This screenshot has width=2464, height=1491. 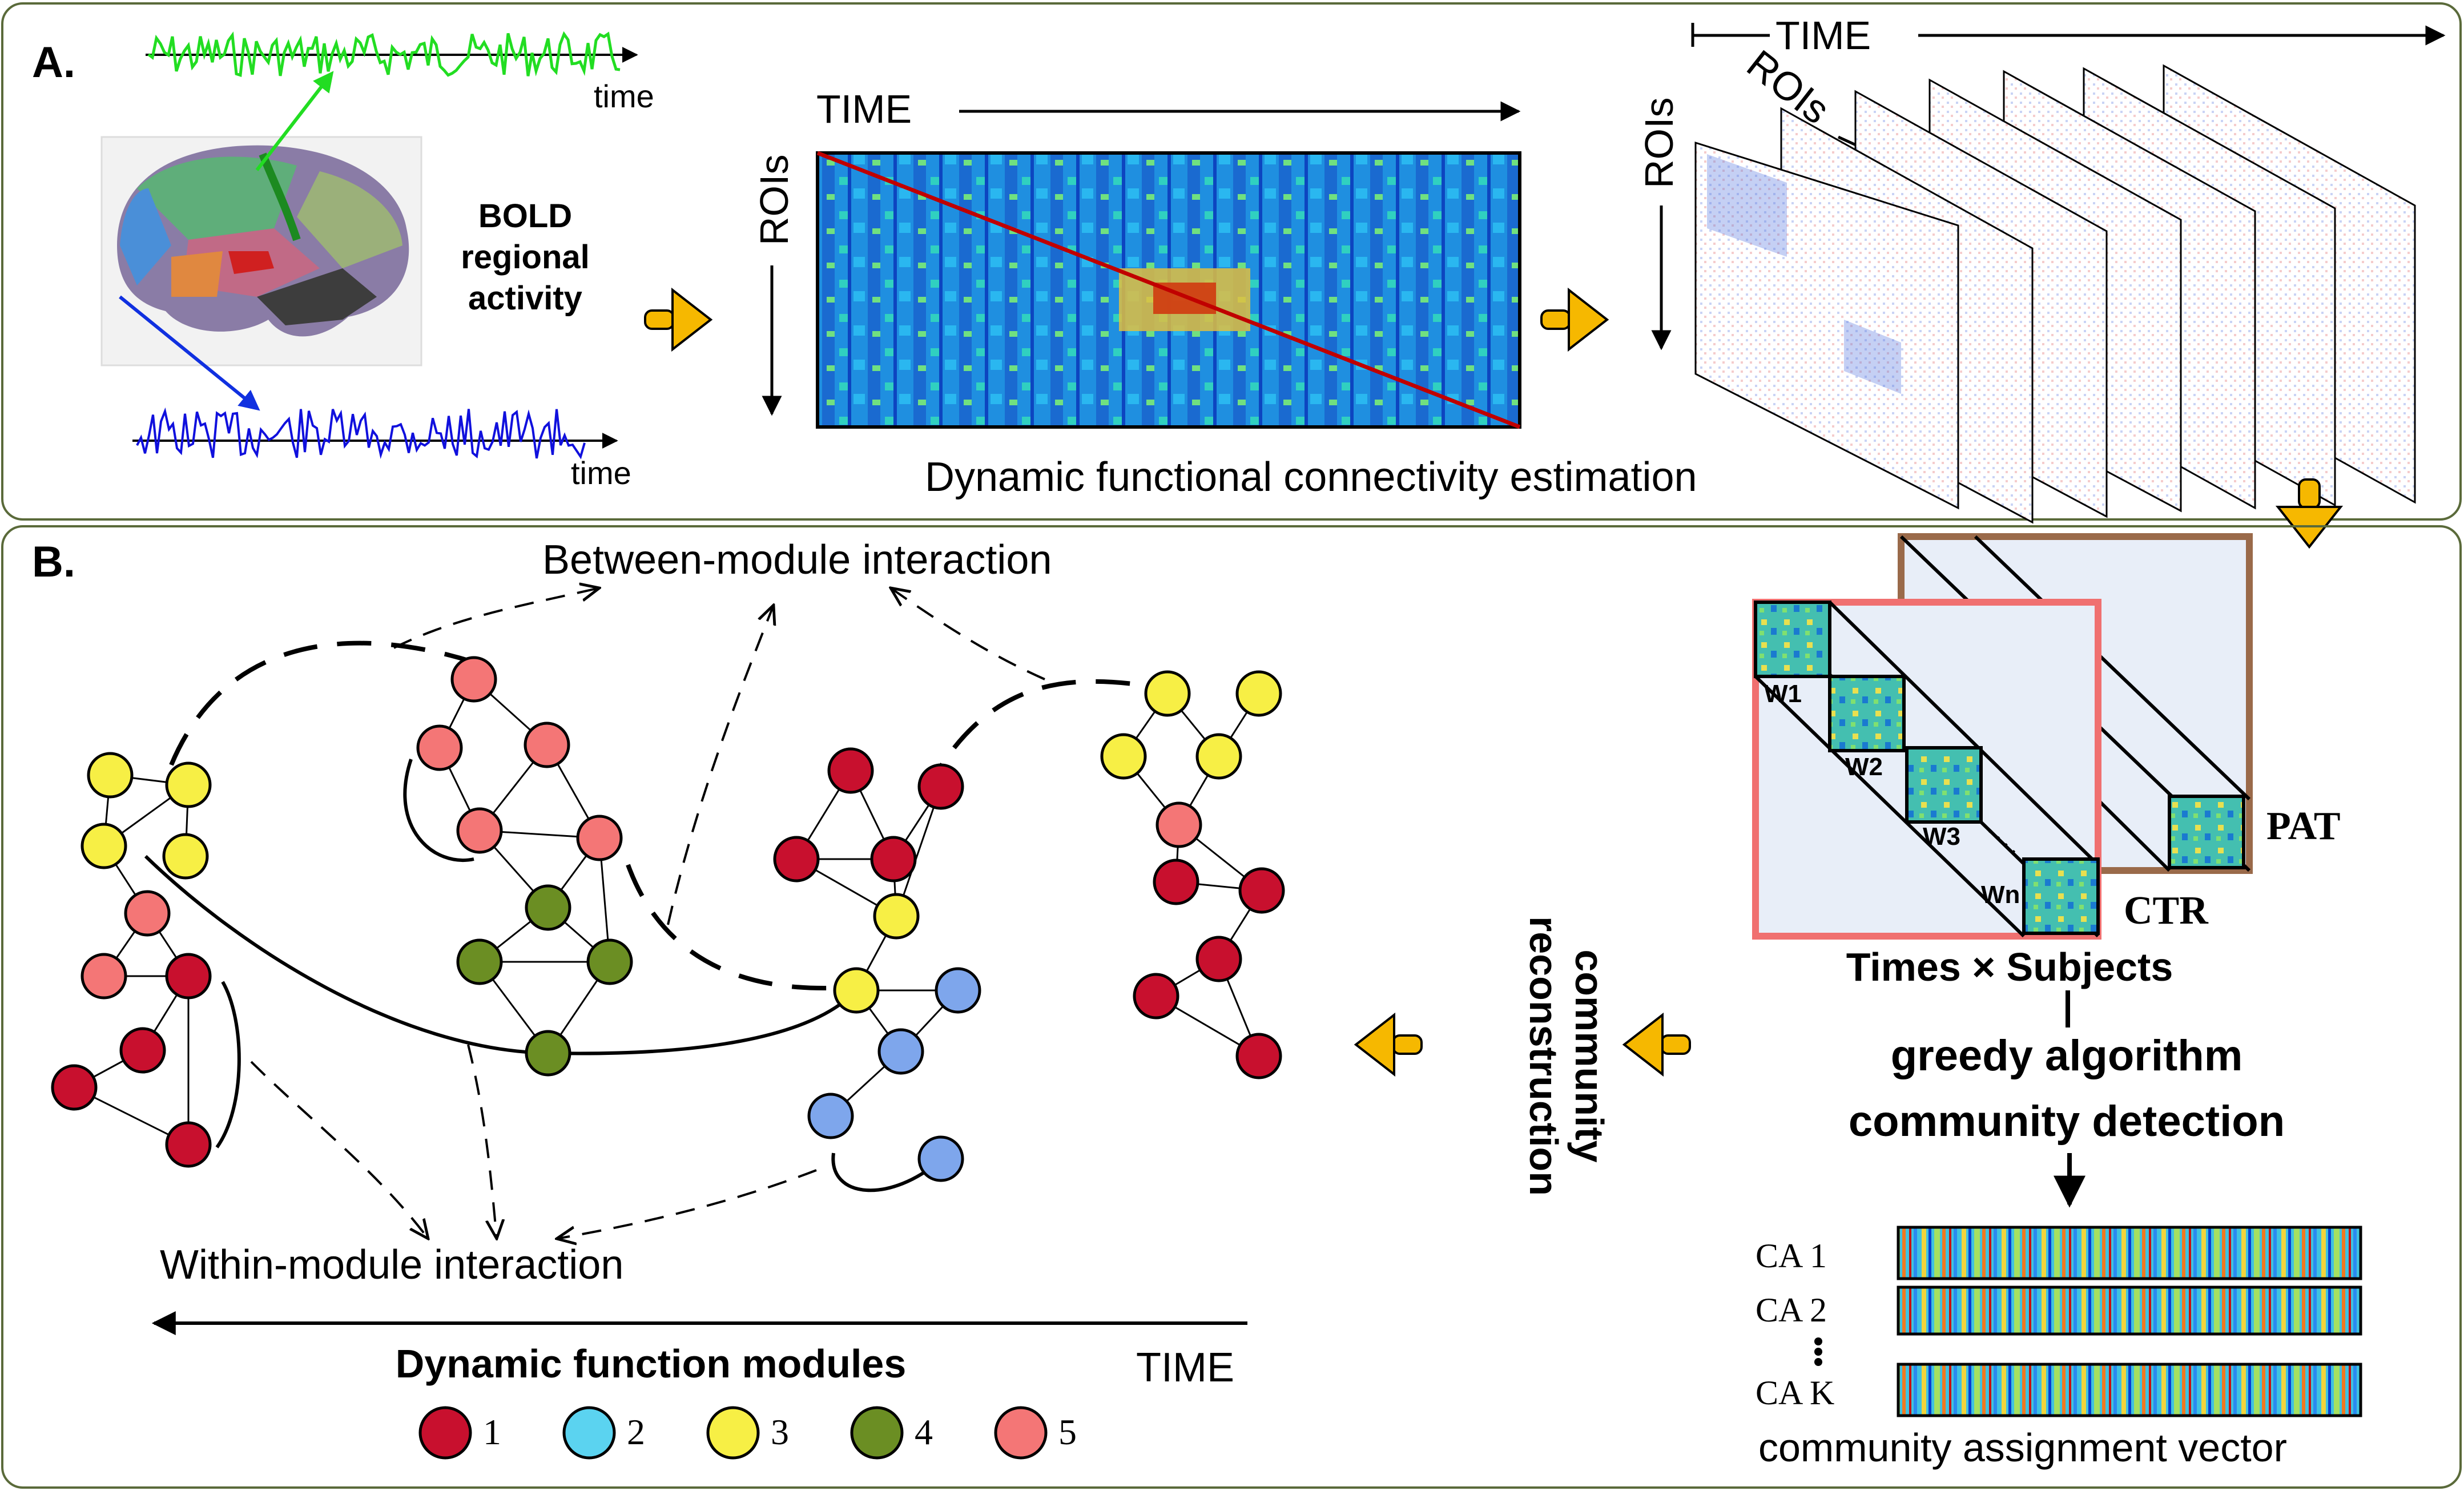 I want to click on bold-label-line1: BOLD, so click(x=525, y=216).